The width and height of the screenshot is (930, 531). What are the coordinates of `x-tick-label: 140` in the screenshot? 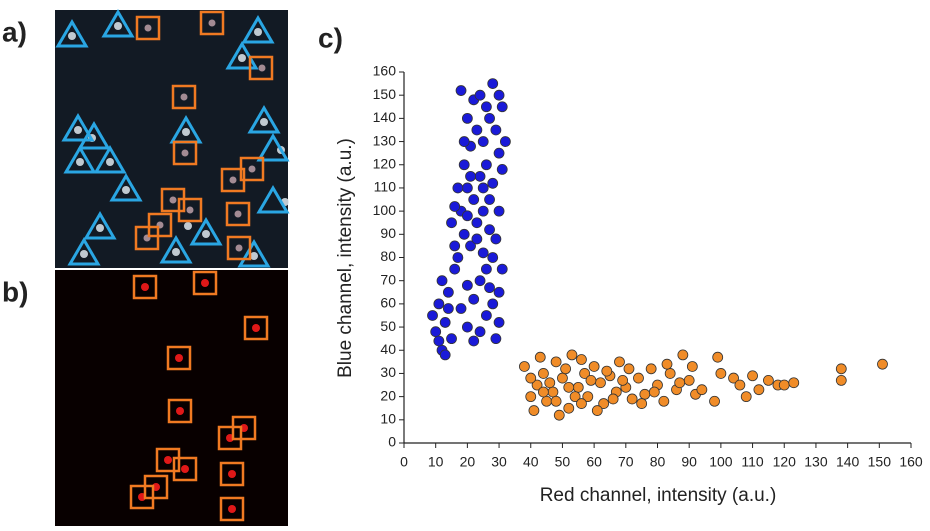 It's located at (848, 462).